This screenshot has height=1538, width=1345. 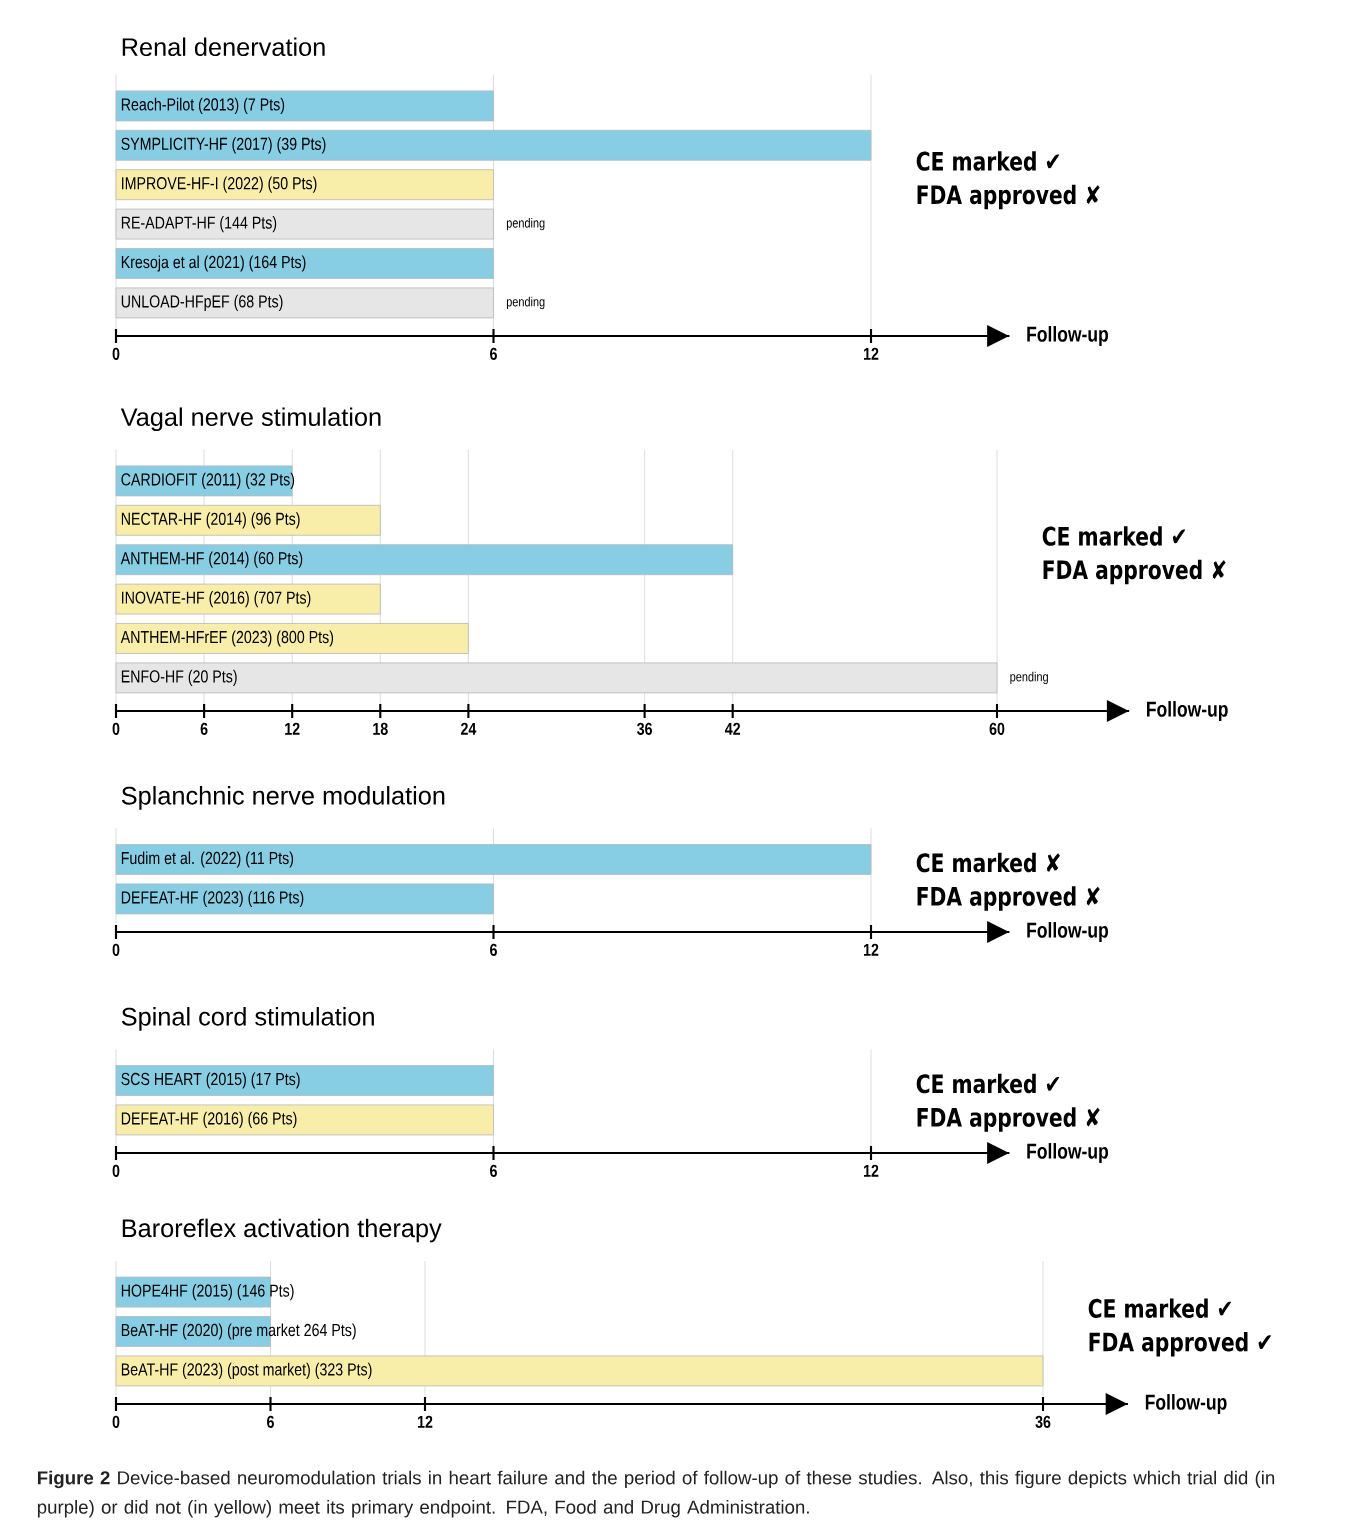 I want to click on y-tick-label: SYMPLICITY-HF (2017) (39 Pts), so click(x=223, y=145).